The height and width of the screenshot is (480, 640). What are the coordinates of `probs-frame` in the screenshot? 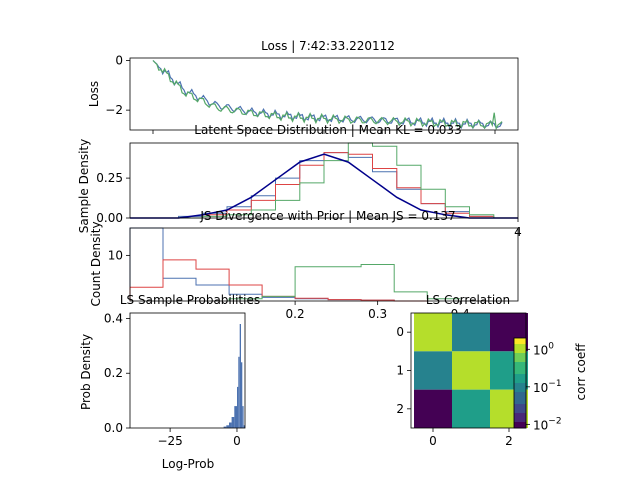 It's located at (187, 370).